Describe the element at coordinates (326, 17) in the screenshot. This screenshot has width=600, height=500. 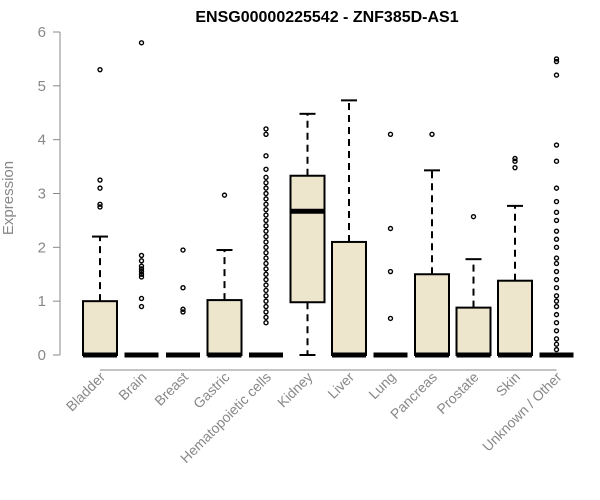
I see `chart-title: ENSG00000225542 - ZNF385D-AS1` at that location.